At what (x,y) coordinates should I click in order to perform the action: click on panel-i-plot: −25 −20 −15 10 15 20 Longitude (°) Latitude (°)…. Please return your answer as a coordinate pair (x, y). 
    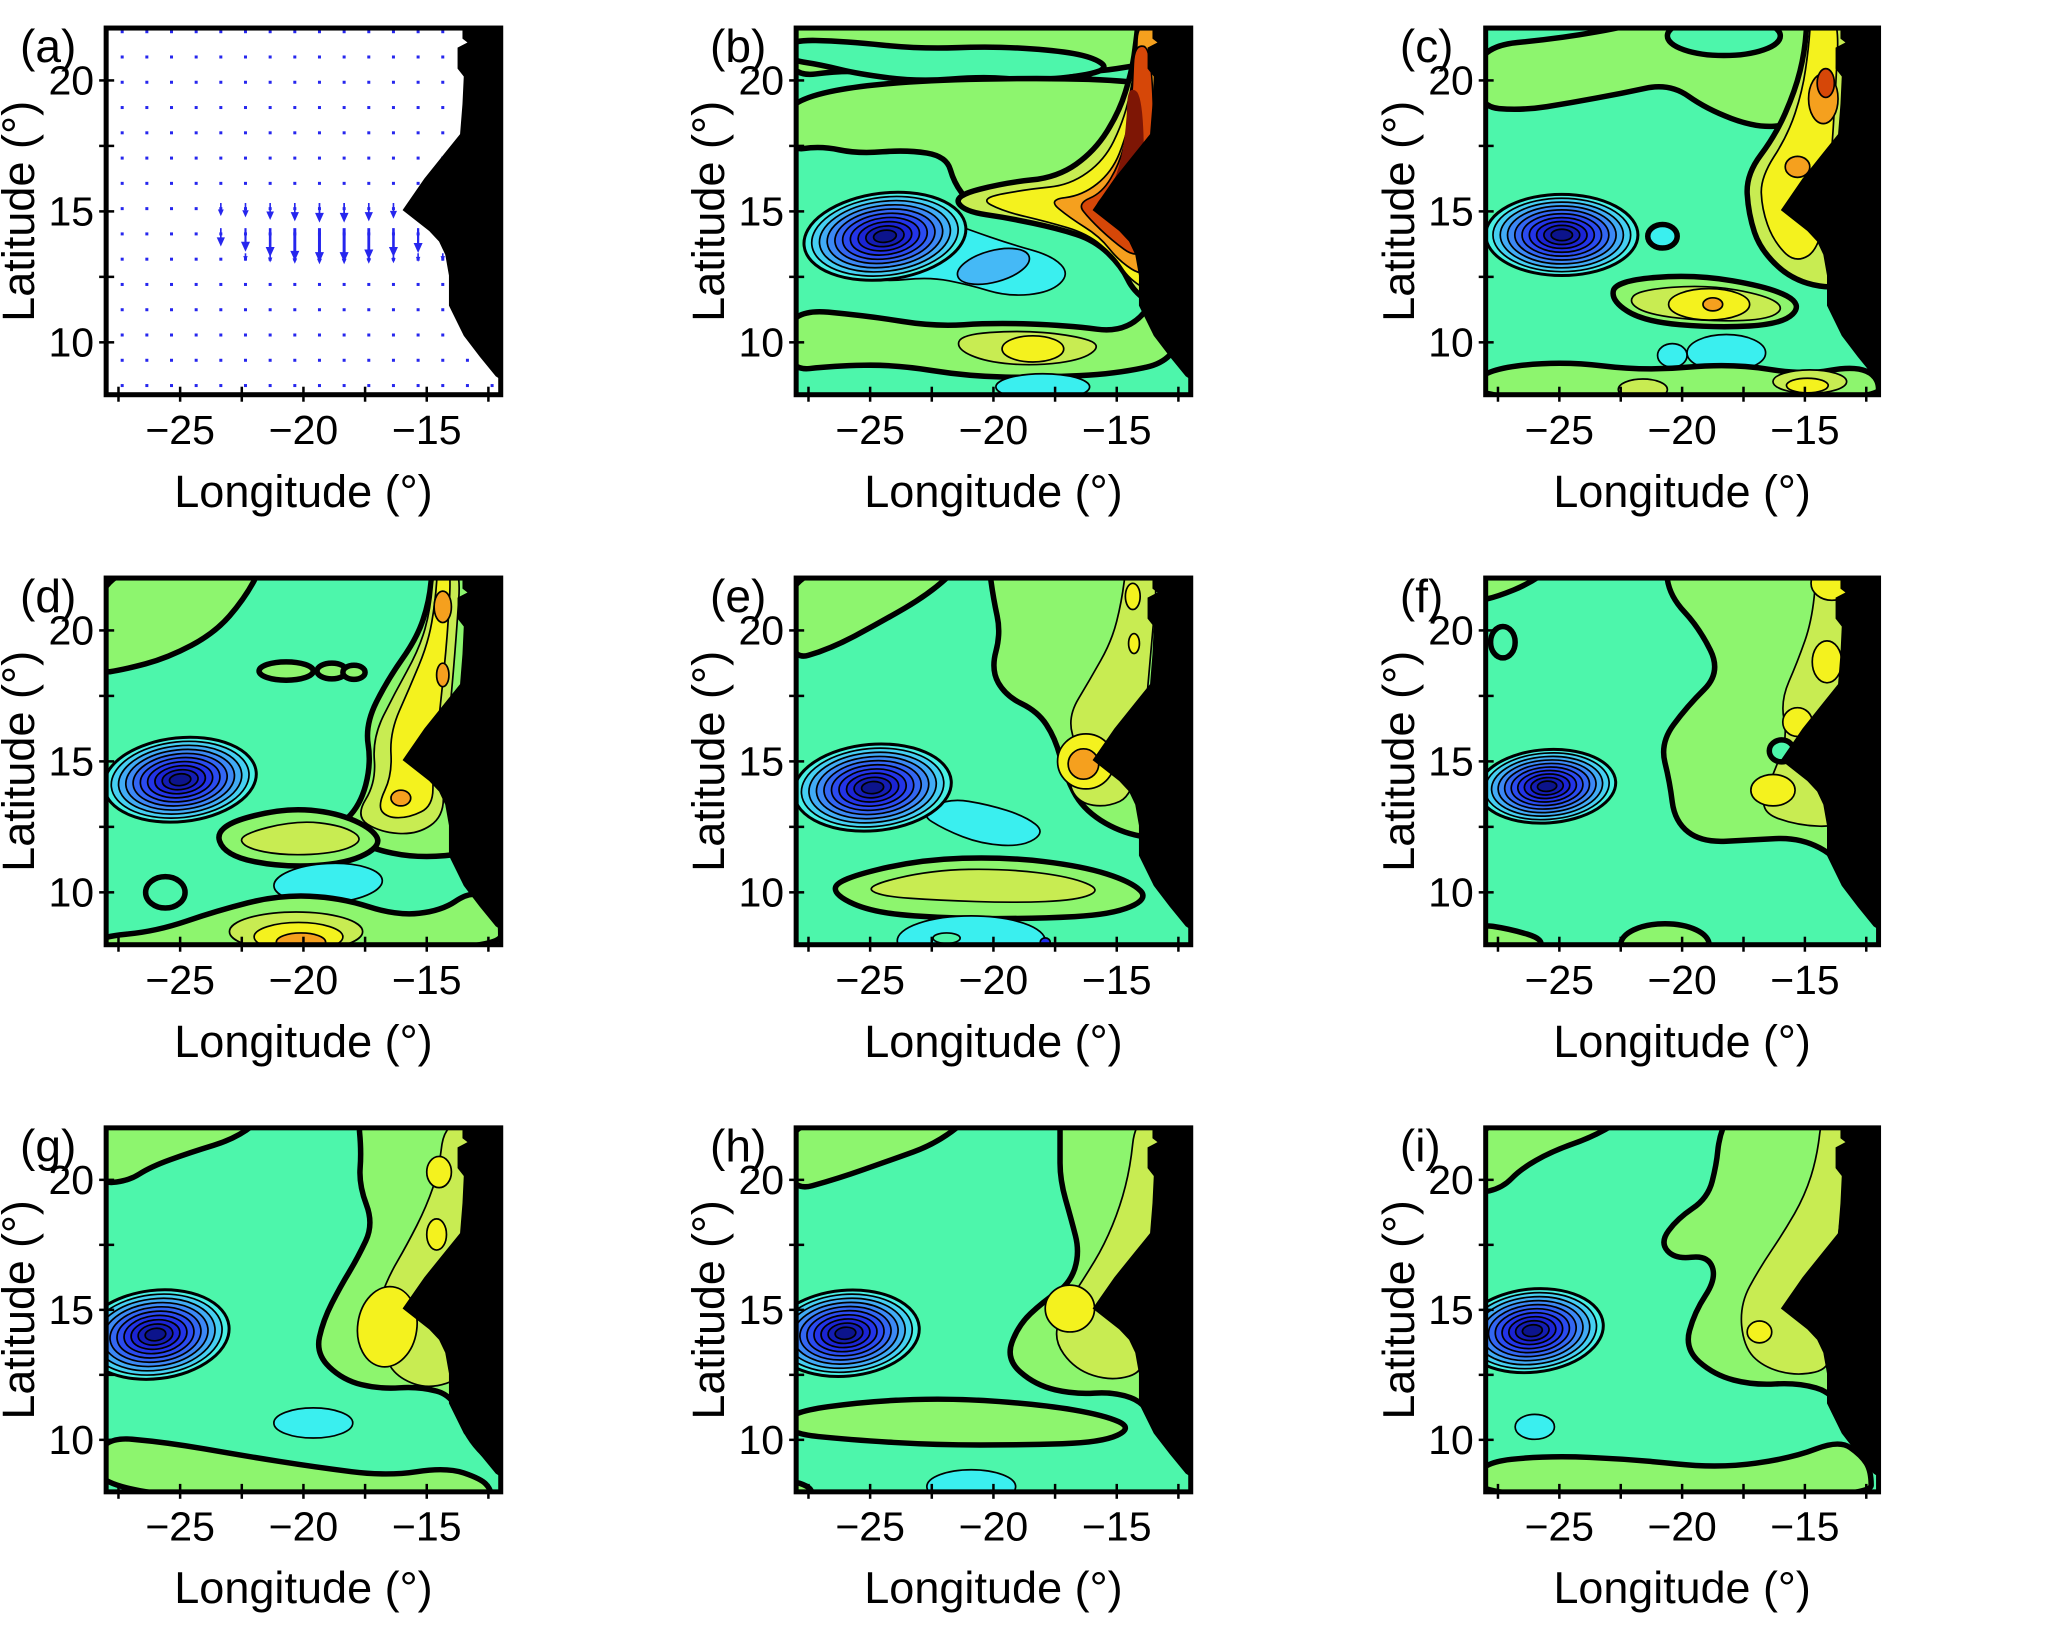
    Looking at the image, I should click on (1631, 1367).